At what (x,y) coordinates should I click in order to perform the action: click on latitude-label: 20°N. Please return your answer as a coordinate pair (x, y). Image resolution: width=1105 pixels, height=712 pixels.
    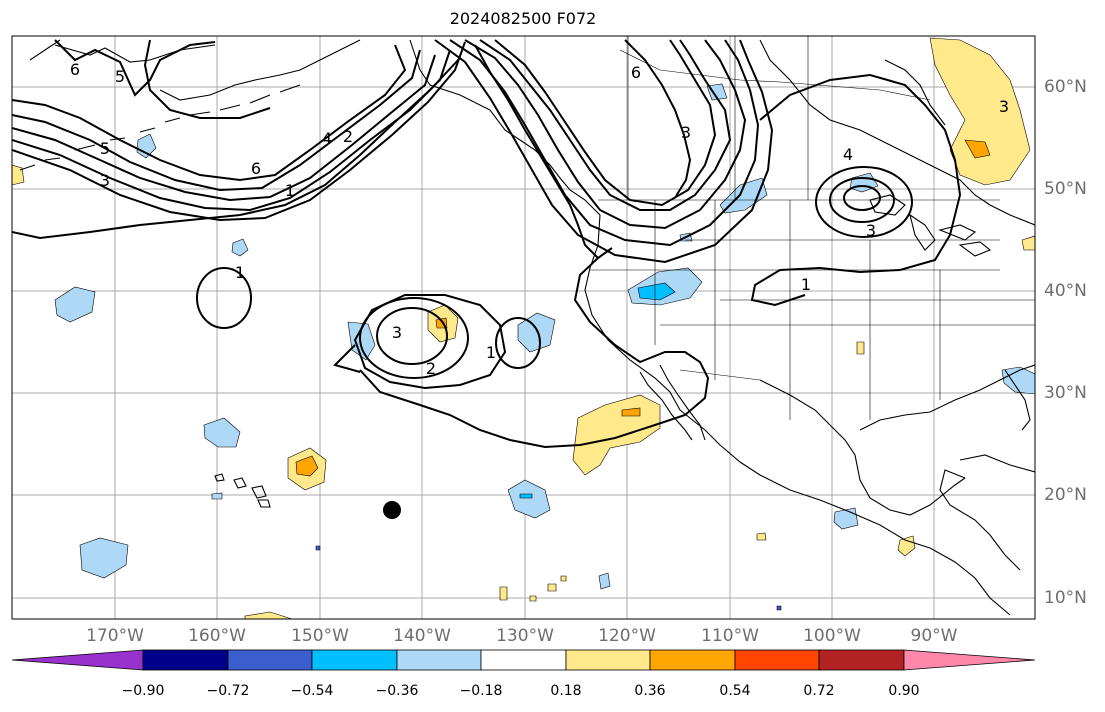
    Looking at the image, I should click on (1065, 495).